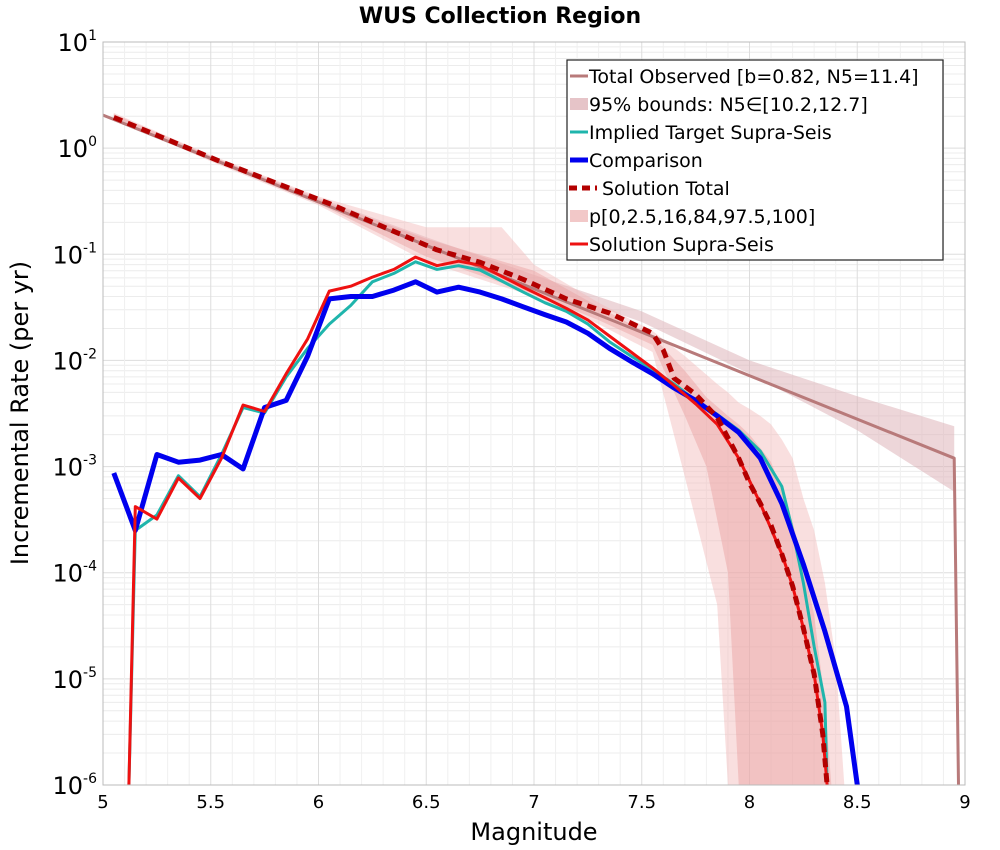  I want to click on x-tick-label: 8, so click(749, 802).